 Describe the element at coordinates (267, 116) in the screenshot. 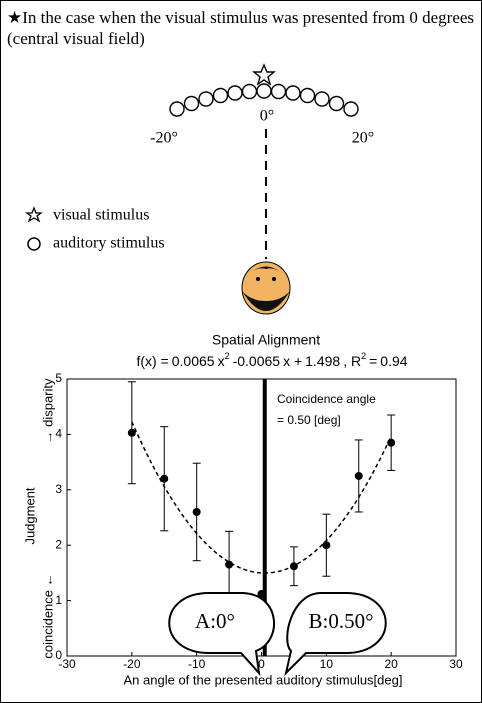

I see `arc-label: 0°` at that location.